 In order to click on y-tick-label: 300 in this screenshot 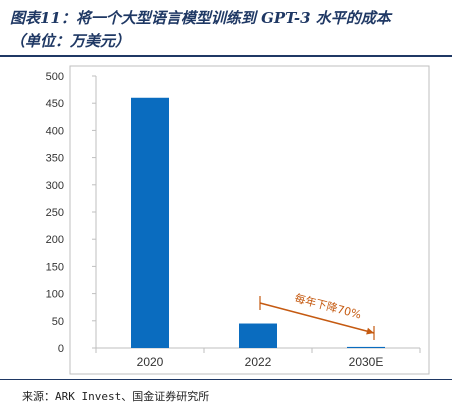, I will do `click(55, 186)`.